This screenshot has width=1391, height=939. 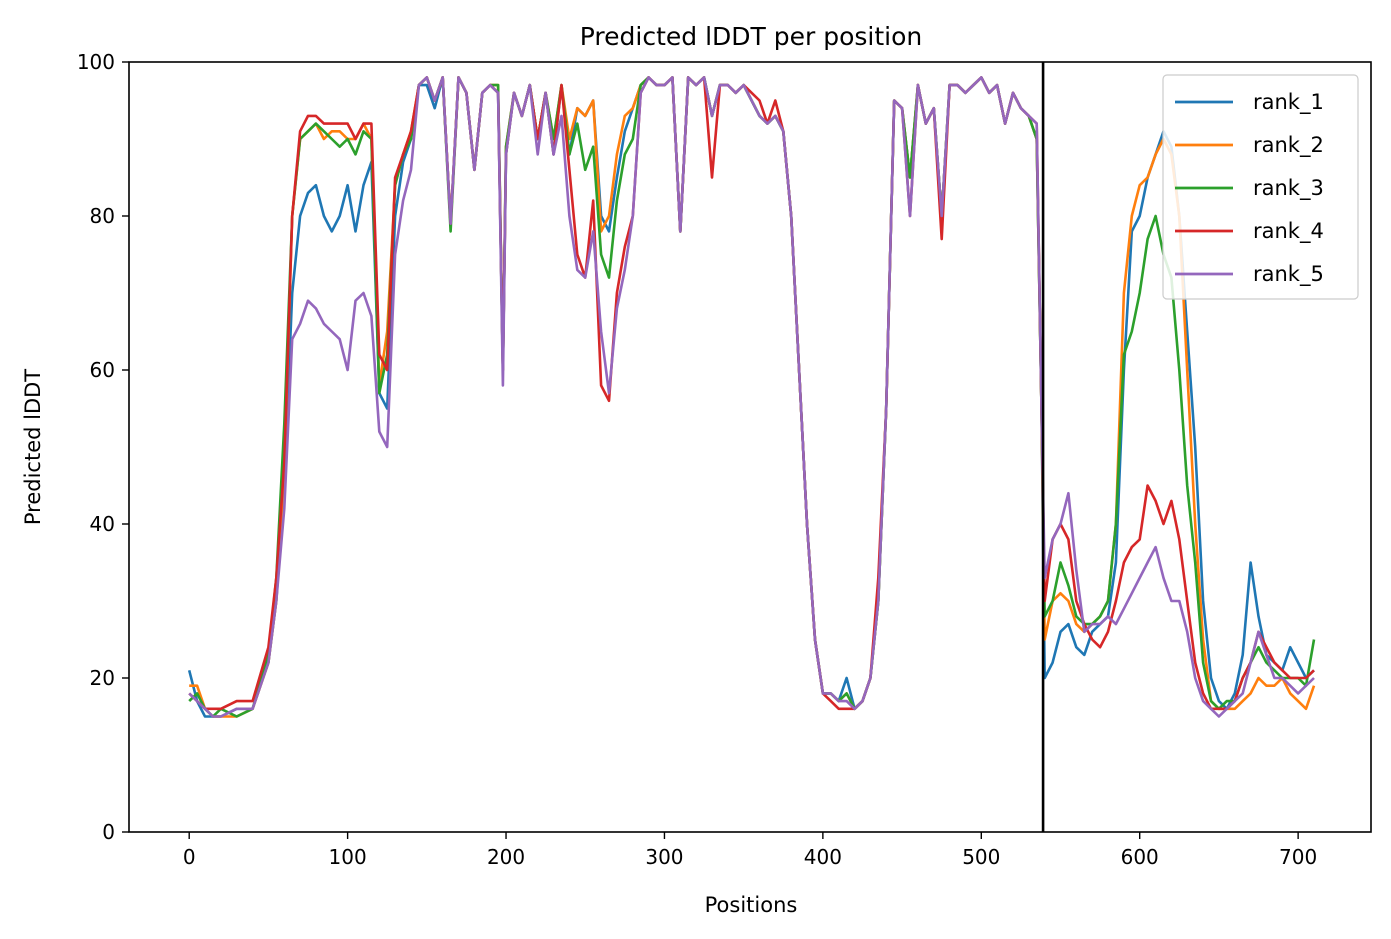 I want to click on x-tick-label: 300, so click(x=664, y=857).